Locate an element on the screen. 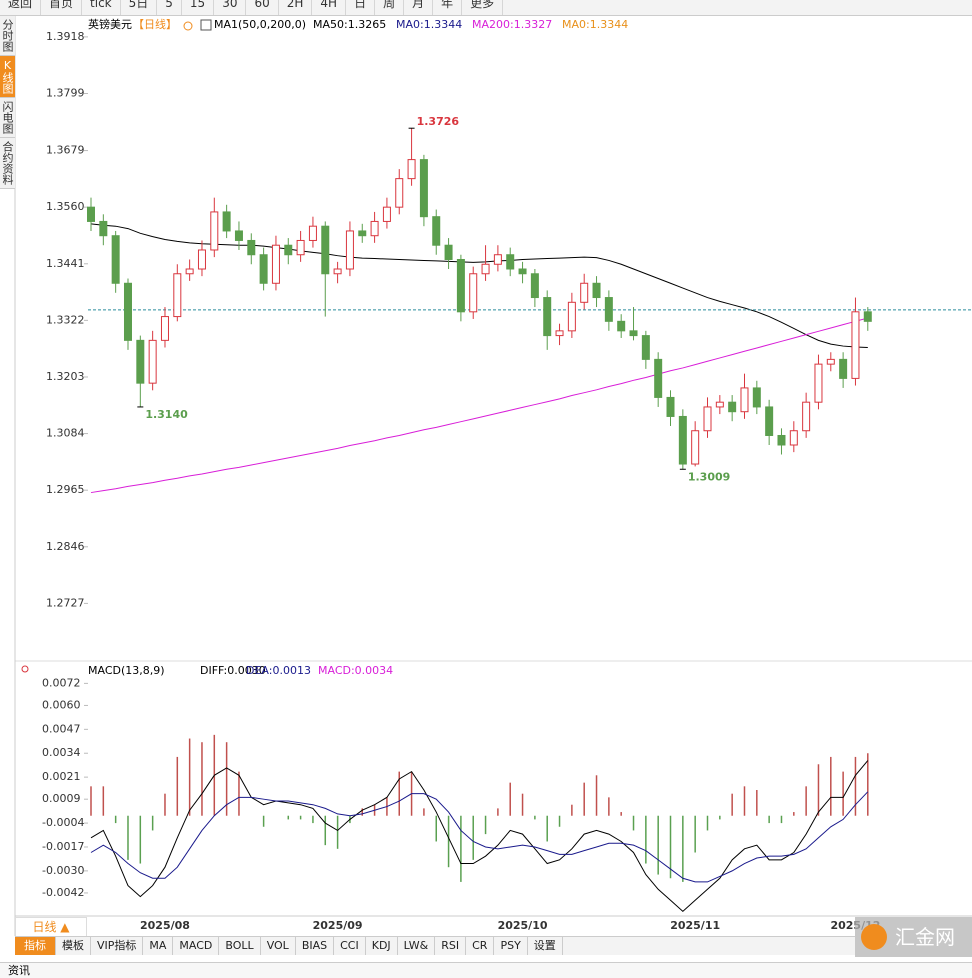 The image size is (972, 978). legend-item: DEA:0.0013 is located at coordinates (278, 670).